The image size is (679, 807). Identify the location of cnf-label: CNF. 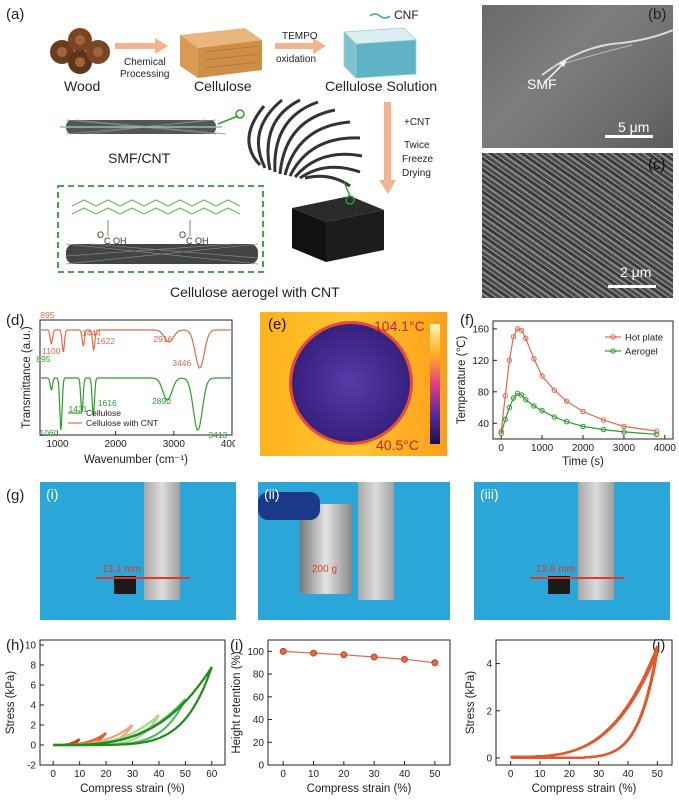
(406, 15).